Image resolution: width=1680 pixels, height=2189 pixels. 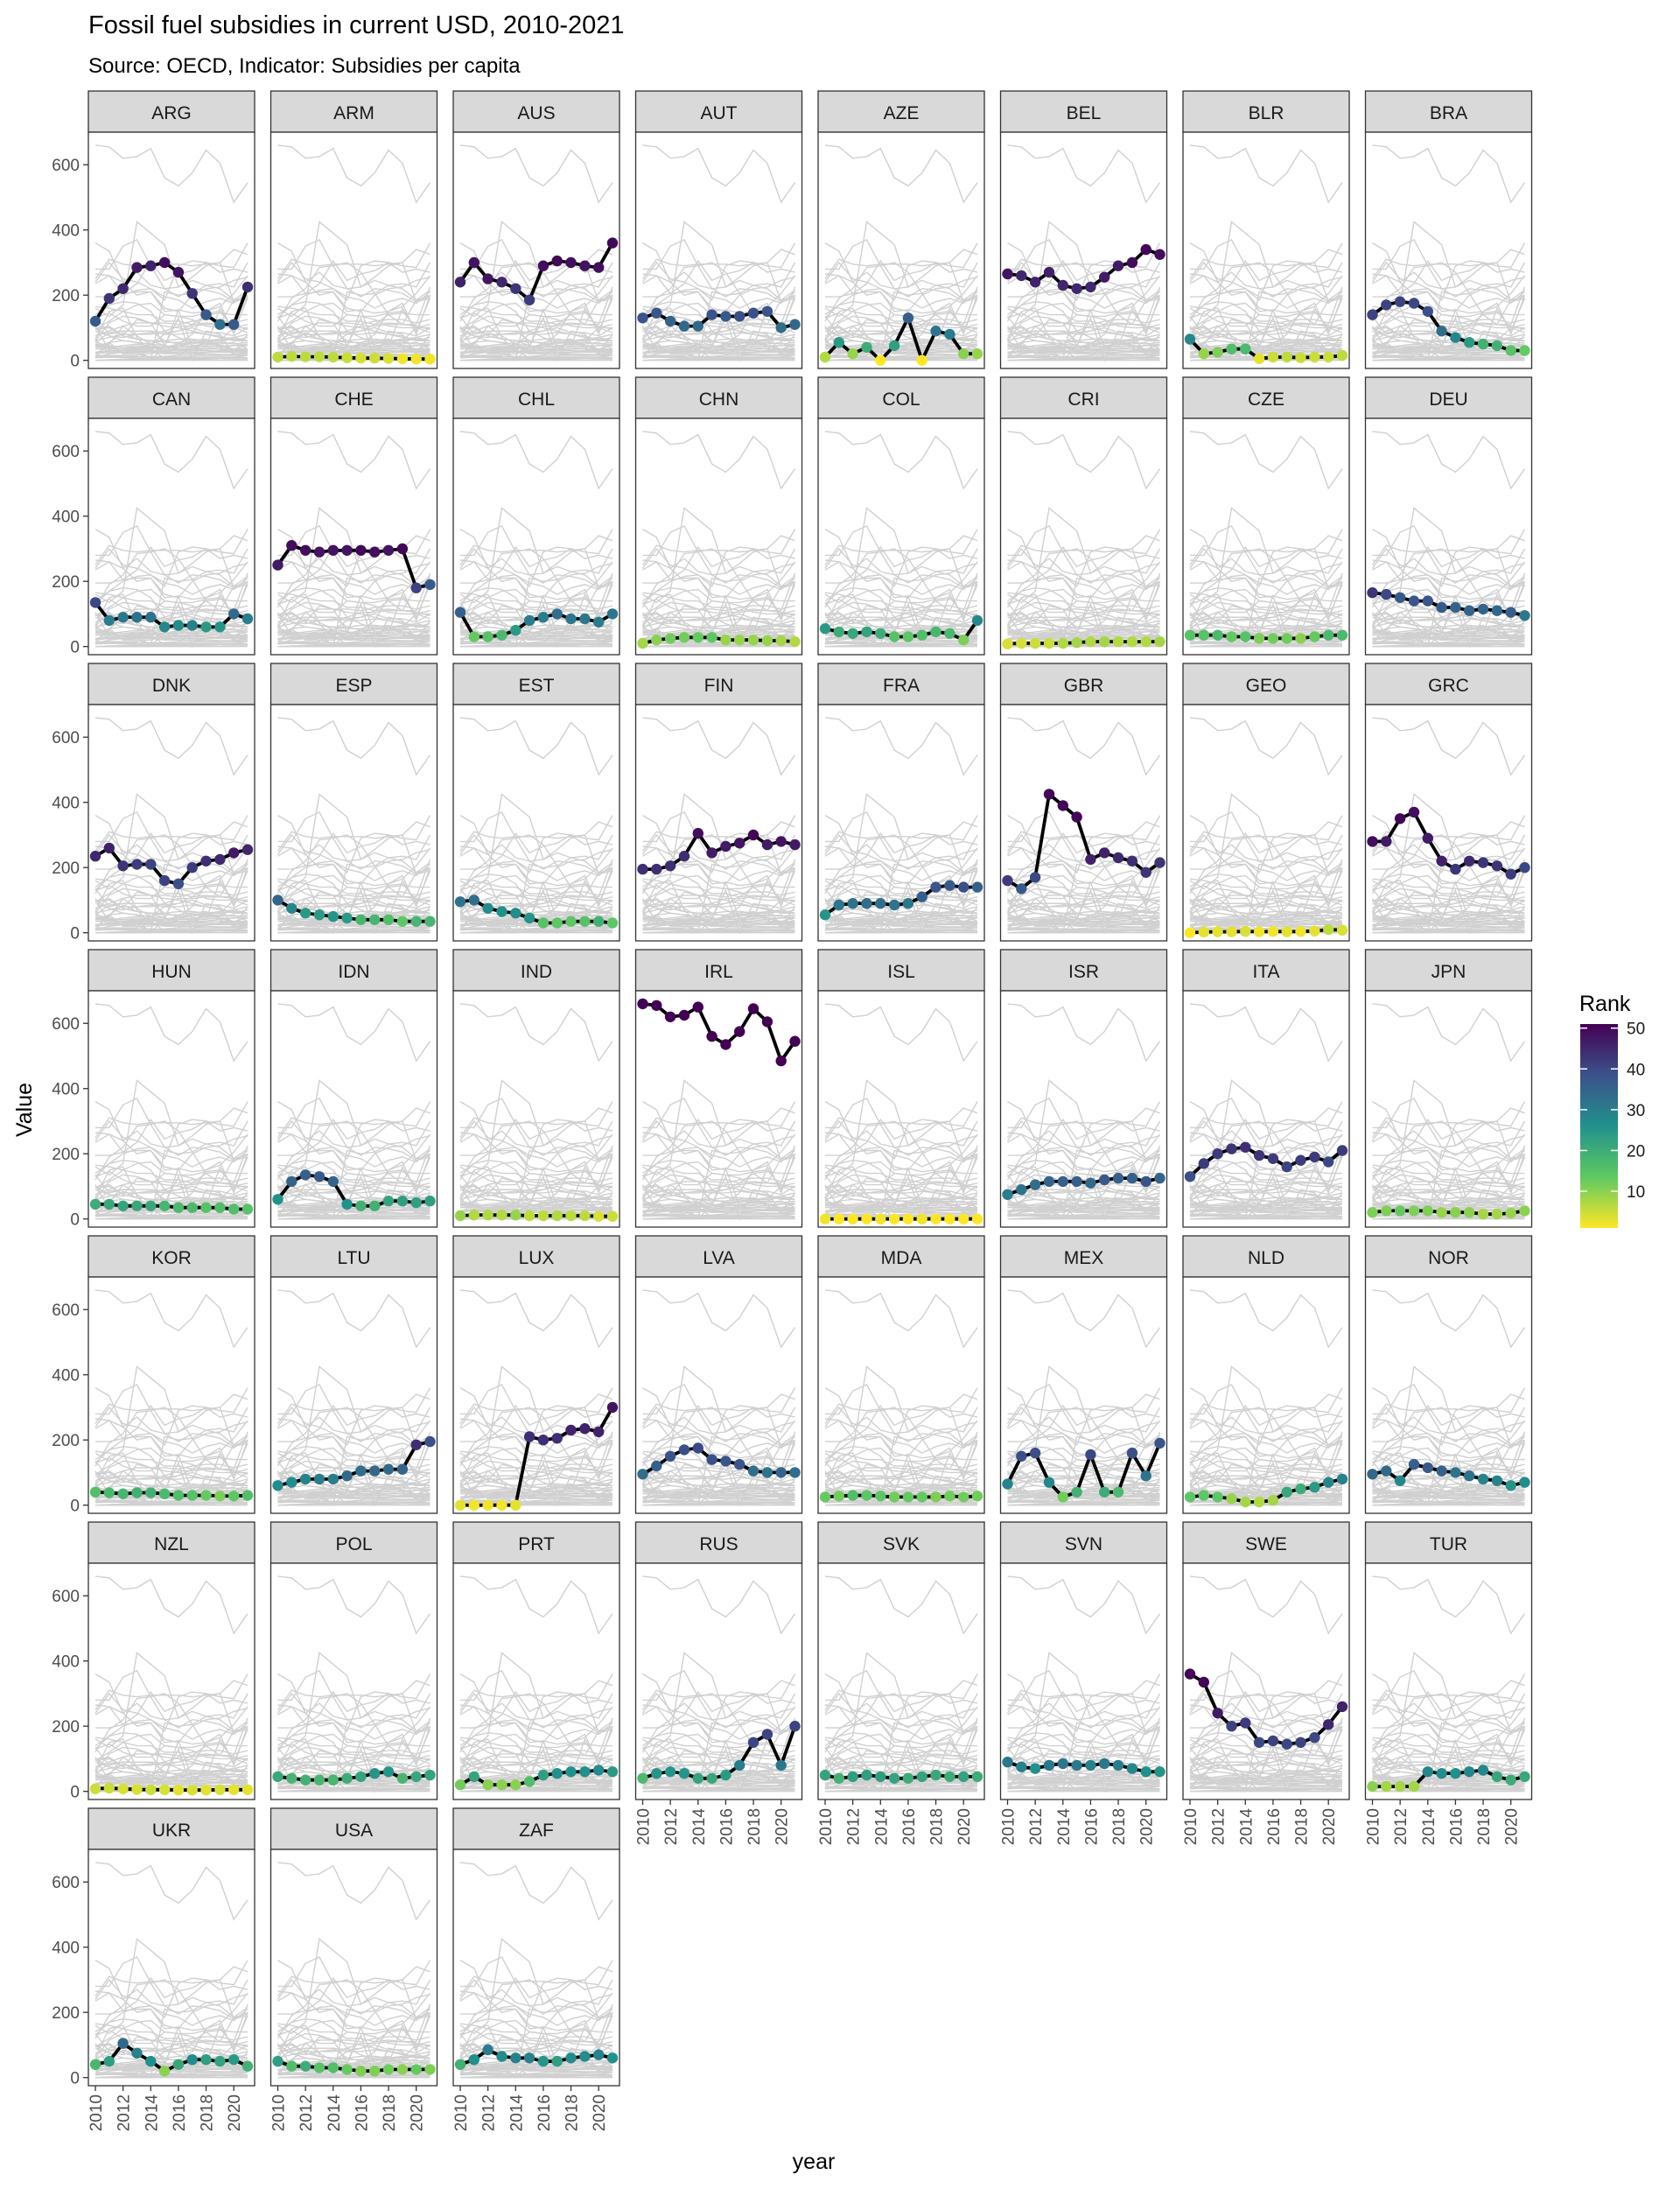 I want to click on data-point-MDA-2018, so click(x=936, y=1497).